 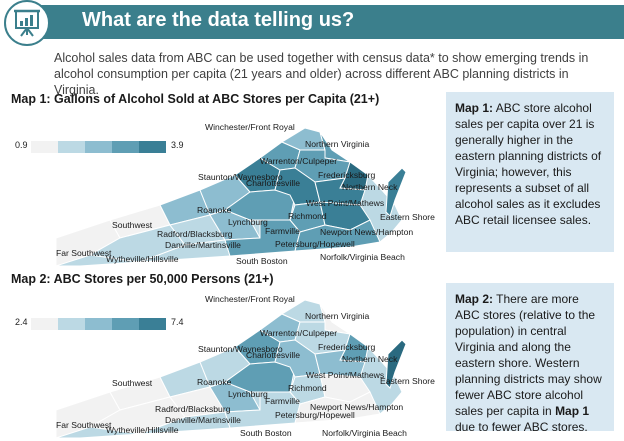 What do you see at coordinates (572, 411) in the screenshot?
I see `map2-note-map1-ref: Map 1` at bounding box center [572, 411].